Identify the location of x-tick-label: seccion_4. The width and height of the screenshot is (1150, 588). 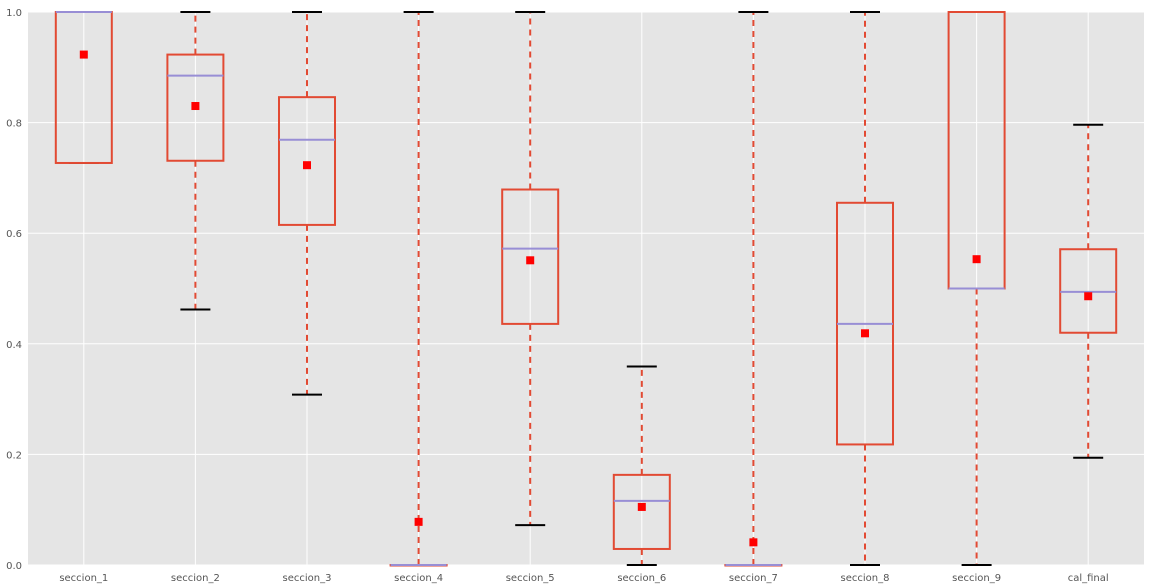
(418, 578).